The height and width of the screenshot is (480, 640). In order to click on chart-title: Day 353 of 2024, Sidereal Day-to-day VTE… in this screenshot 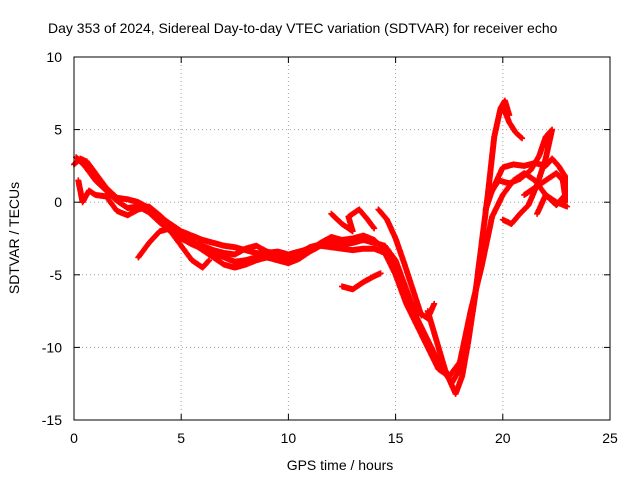, I will do `click(303, 28)`.